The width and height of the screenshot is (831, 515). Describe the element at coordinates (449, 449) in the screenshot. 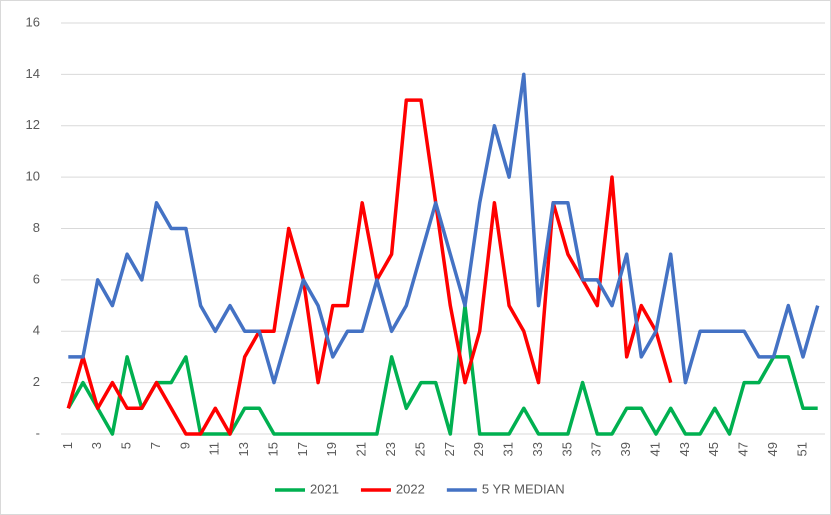

I see `x-tick-label: 27` at that location.